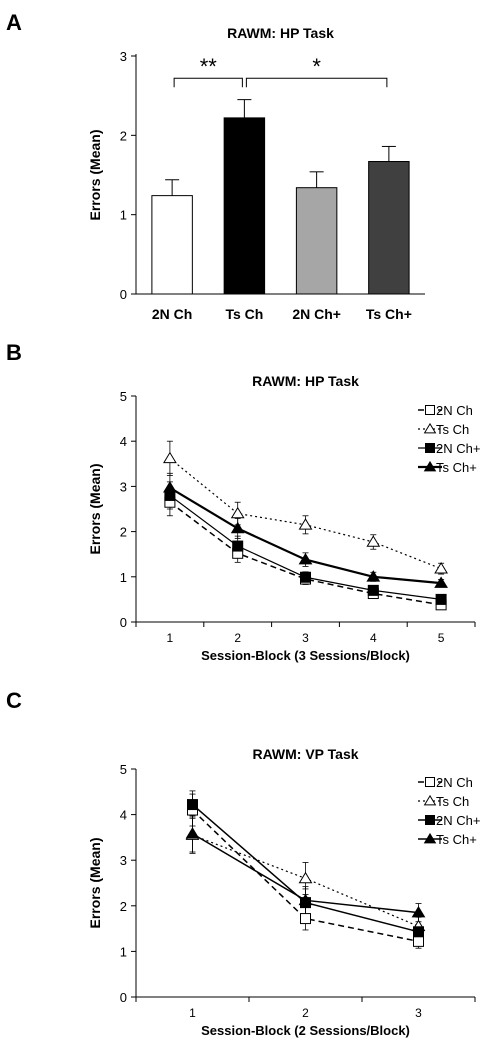  I want to click on bar-2n-ch-, so click(316, 241).